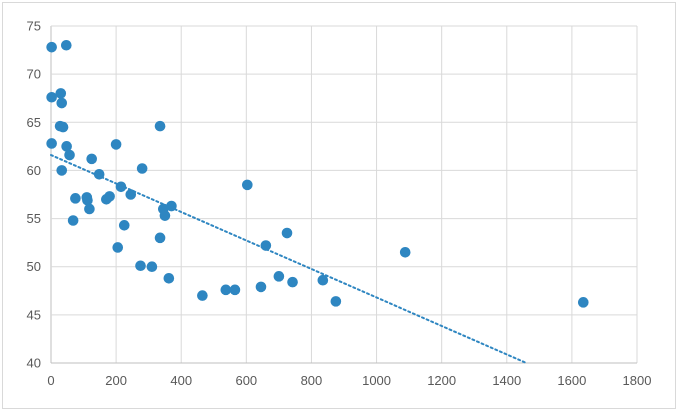 This screenshot has width=680, height=413. What do you see at coordinates (34, 26) in the screenshot?
I see `y-tick-label: 75` at bounding box center [34, 26].